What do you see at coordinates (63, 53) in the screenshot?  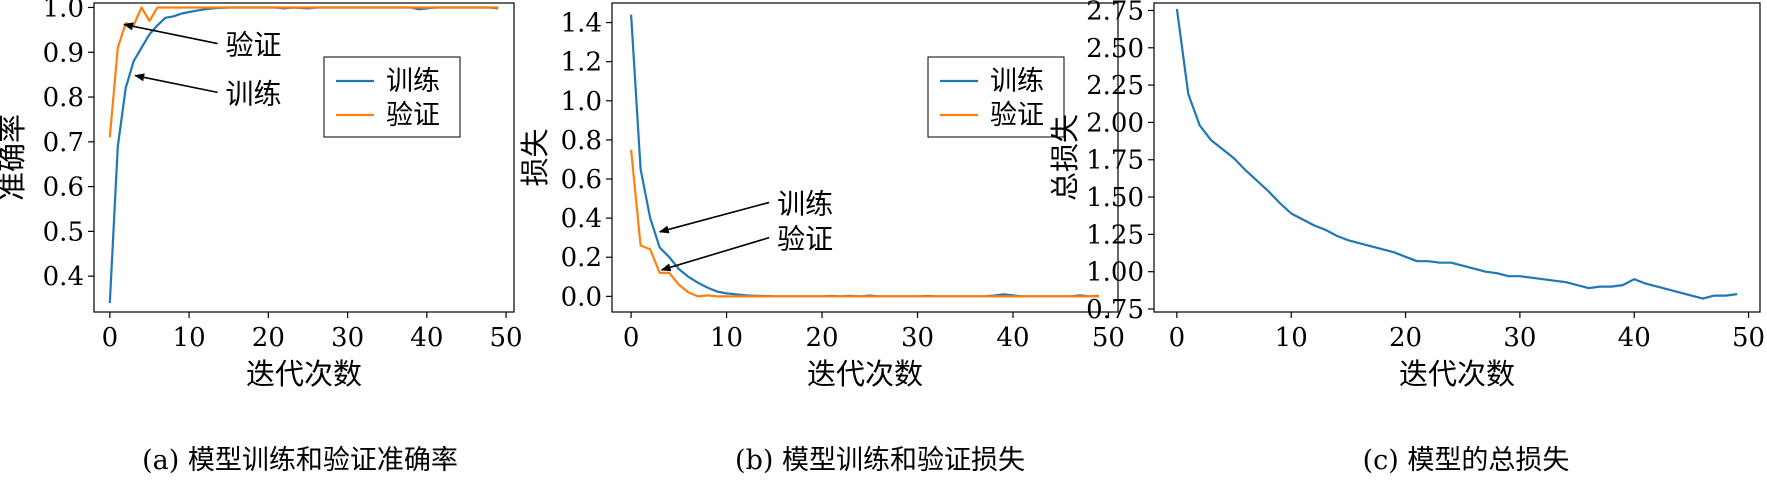 I see `y-tick-label: 0.9` at bounding box center [63, 53].